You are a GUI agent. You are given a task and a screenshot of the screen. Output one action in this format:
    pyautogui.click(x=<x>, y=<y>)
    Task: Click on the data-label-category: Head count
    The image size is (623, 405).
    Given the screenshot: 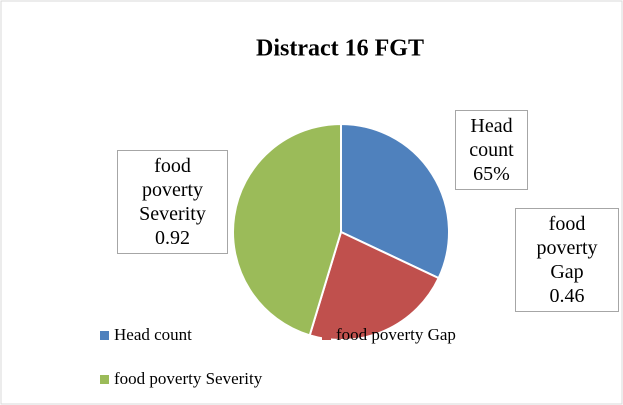 What is the action you would take?
    pyautogui.click(x=491, y=138)
    